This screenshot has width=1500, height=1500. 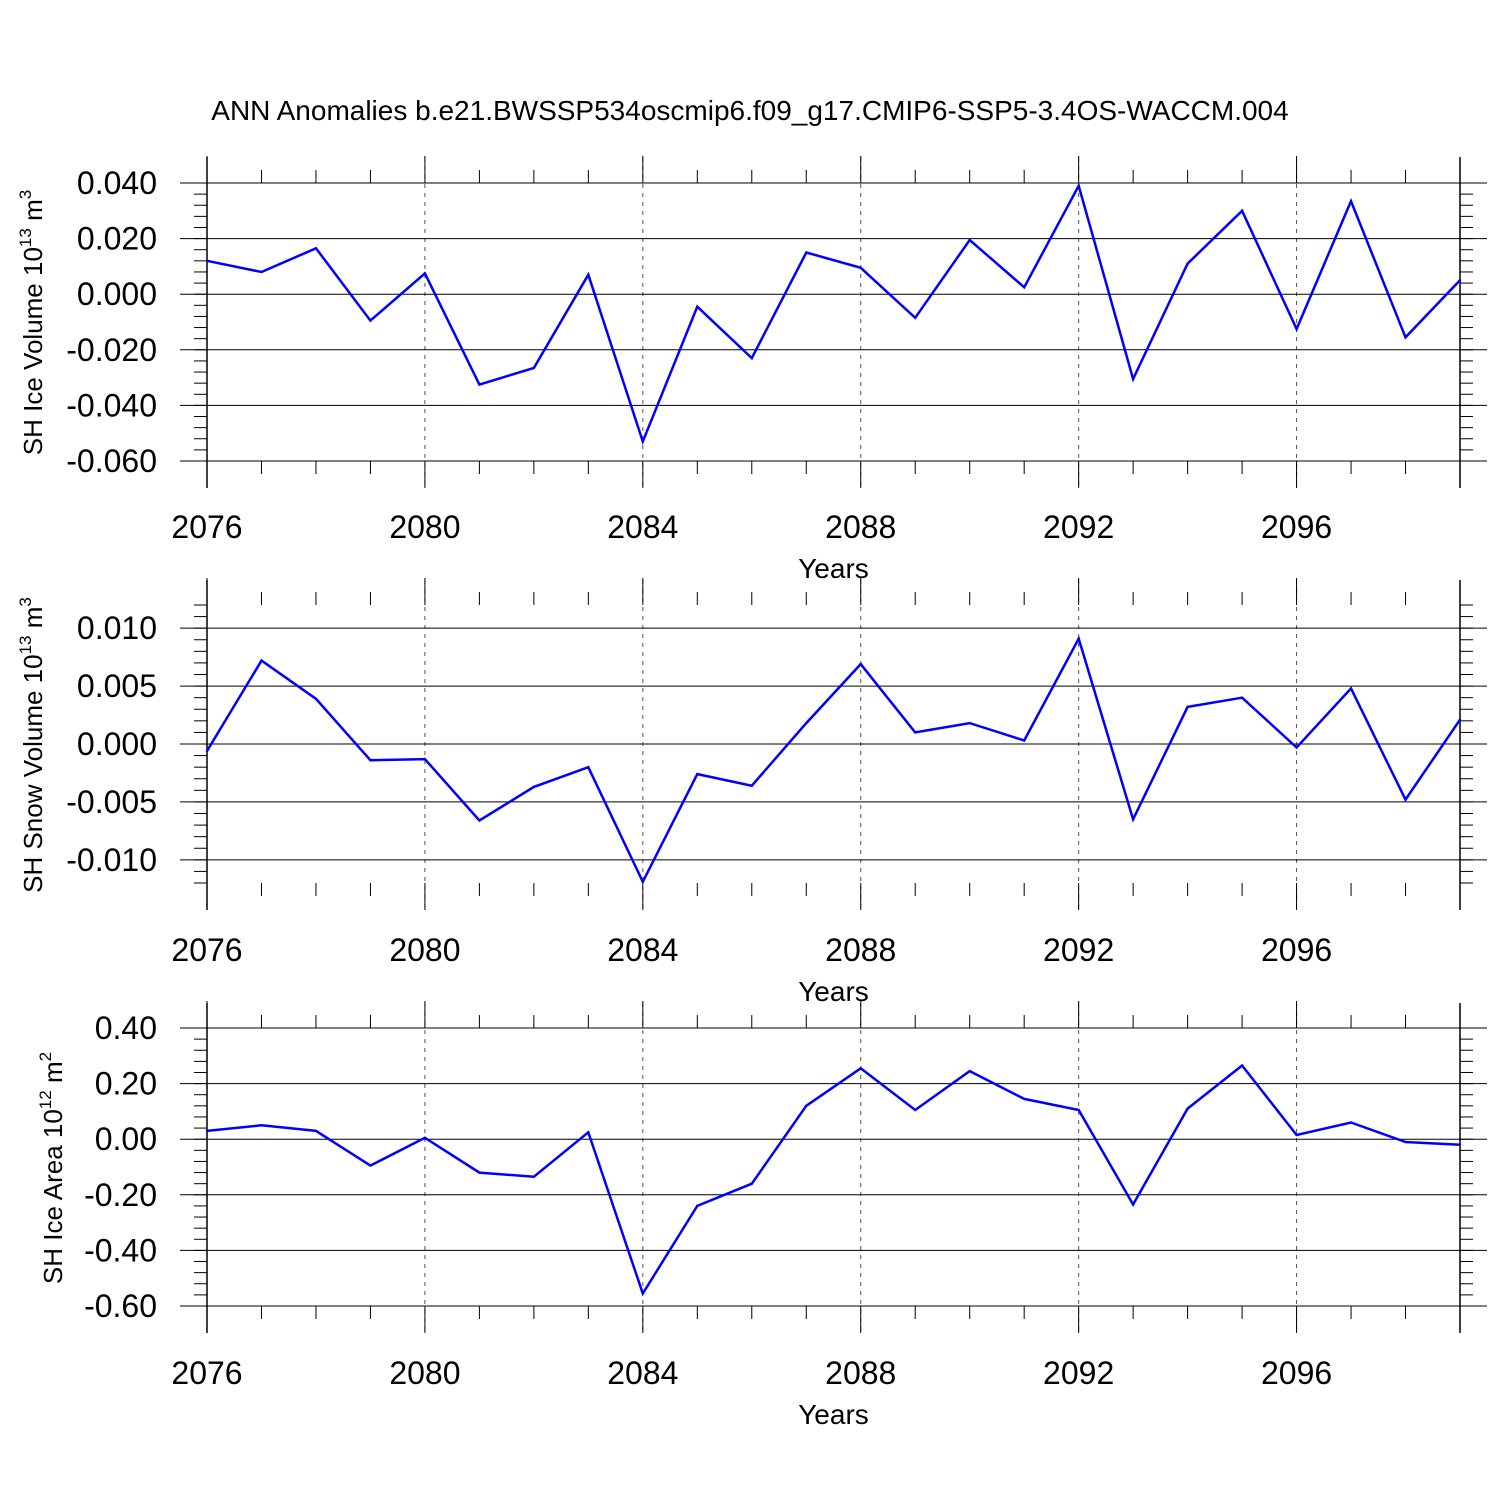 What do you see at coordinates (117, 686) in the screenshot?
I see `y-tick-label: 0.005` at bounding box center [117, 686].